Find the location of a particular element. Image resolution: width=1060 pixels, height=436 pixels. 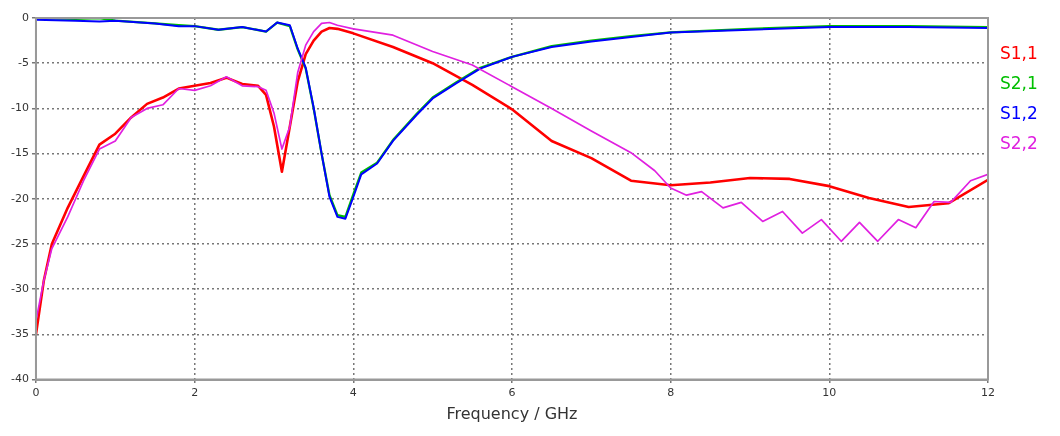

y-tick-label: -10 is located at coordinates (20, 108).